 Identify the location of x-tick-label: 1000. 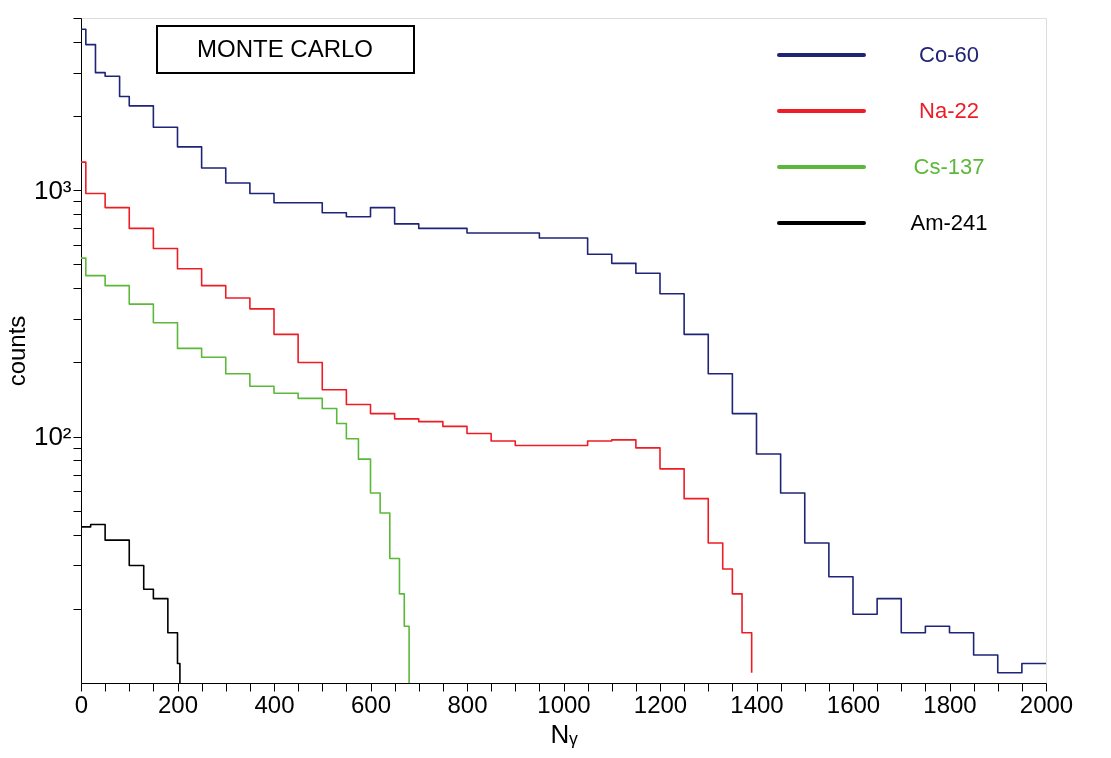
(564, 704).